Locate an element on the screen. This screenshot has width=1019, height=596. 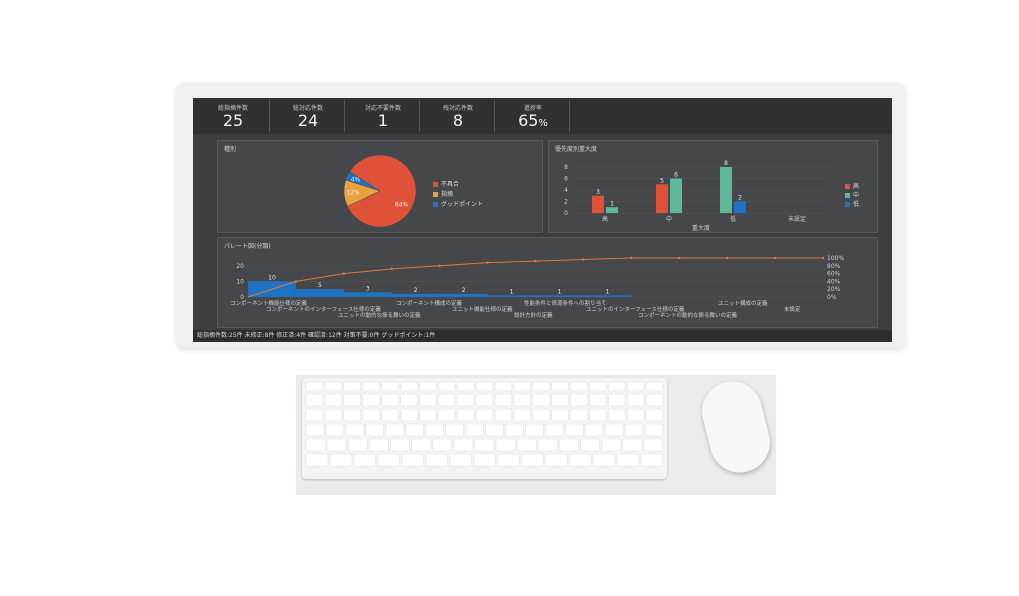
y-tick-label: 2 is located at coordinates (566, 202).